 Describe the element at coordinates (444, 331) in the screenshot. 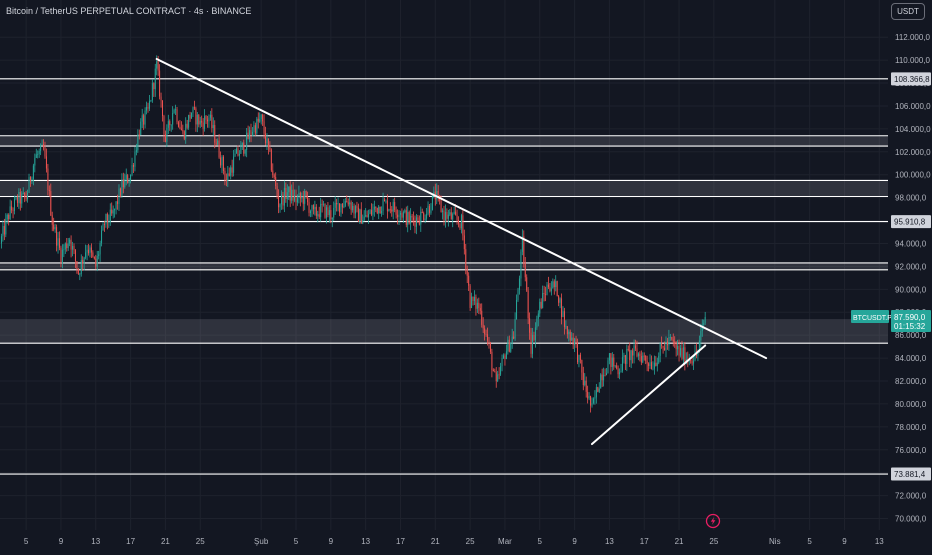

I see `sr-zone` at that location.